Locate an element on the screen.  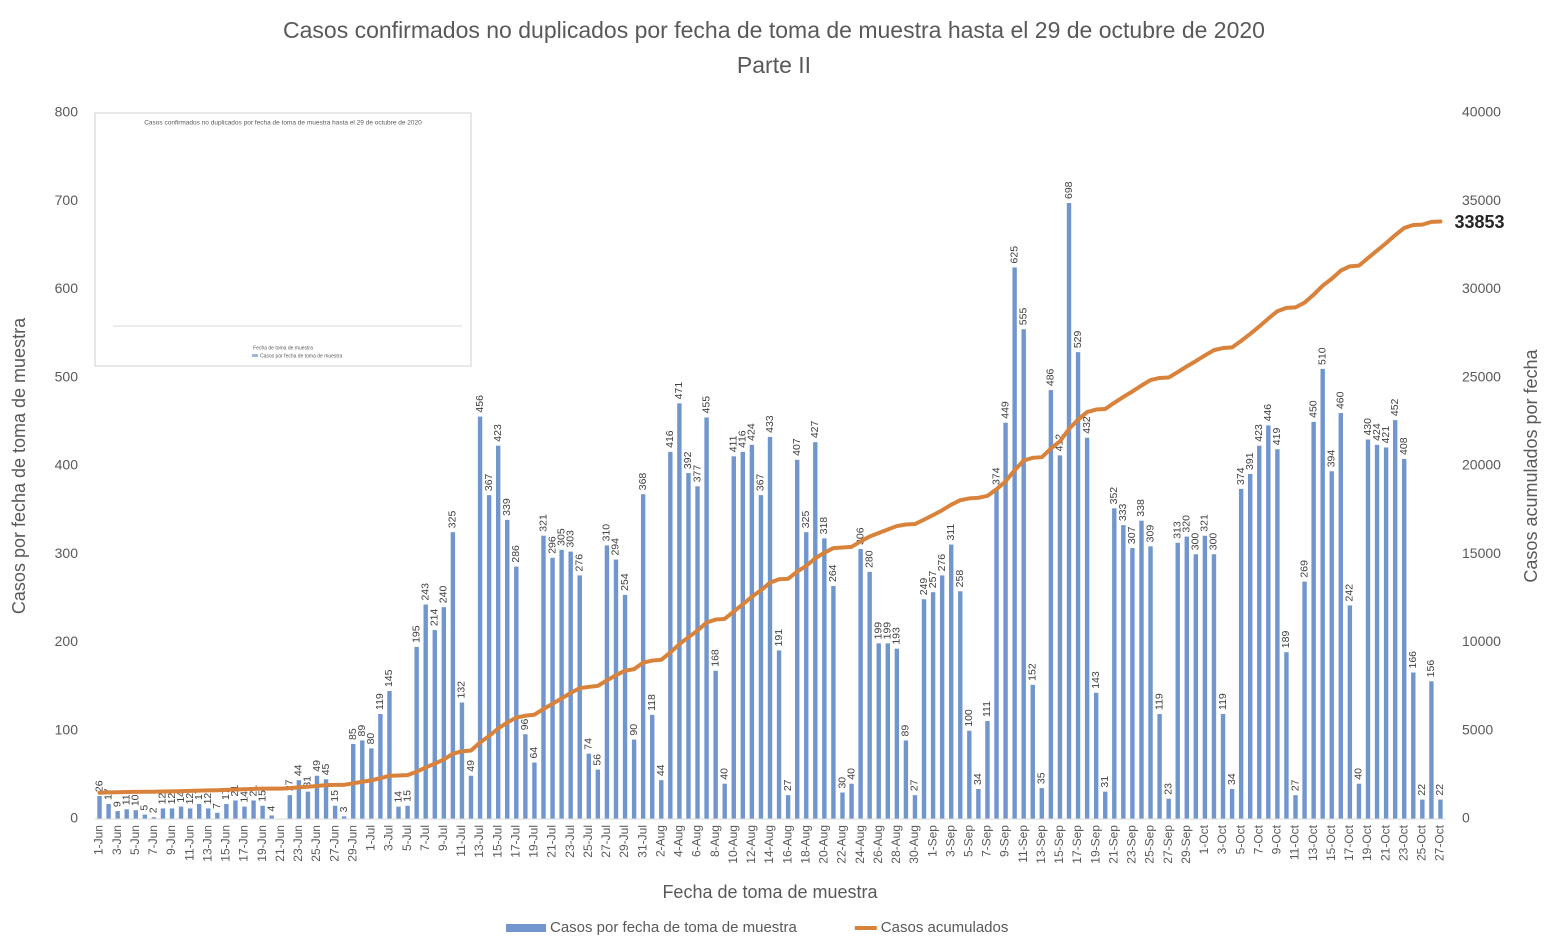
x-tick-label: 19-Oct is located at coordinates (1367, 842).